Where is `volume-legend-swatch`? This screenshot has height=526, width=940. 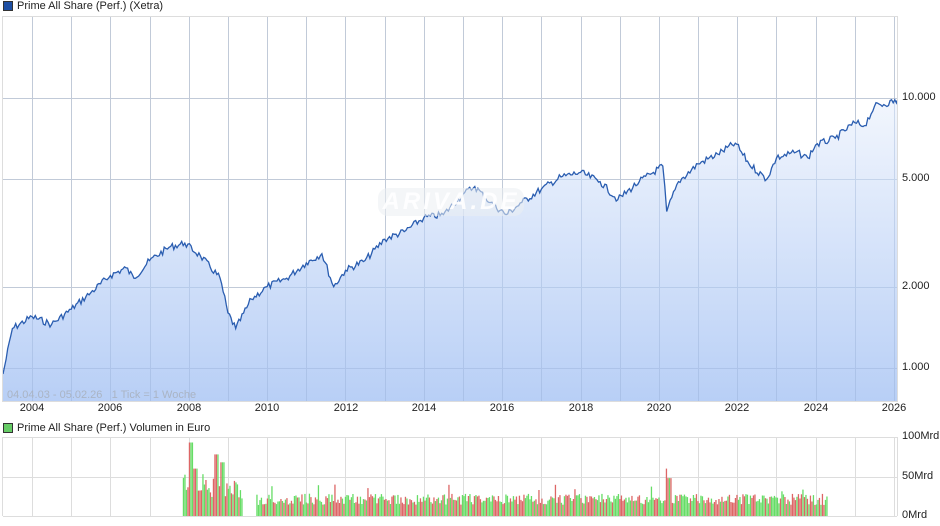 volume-legend-swatch is located at coordinates (8, 428).